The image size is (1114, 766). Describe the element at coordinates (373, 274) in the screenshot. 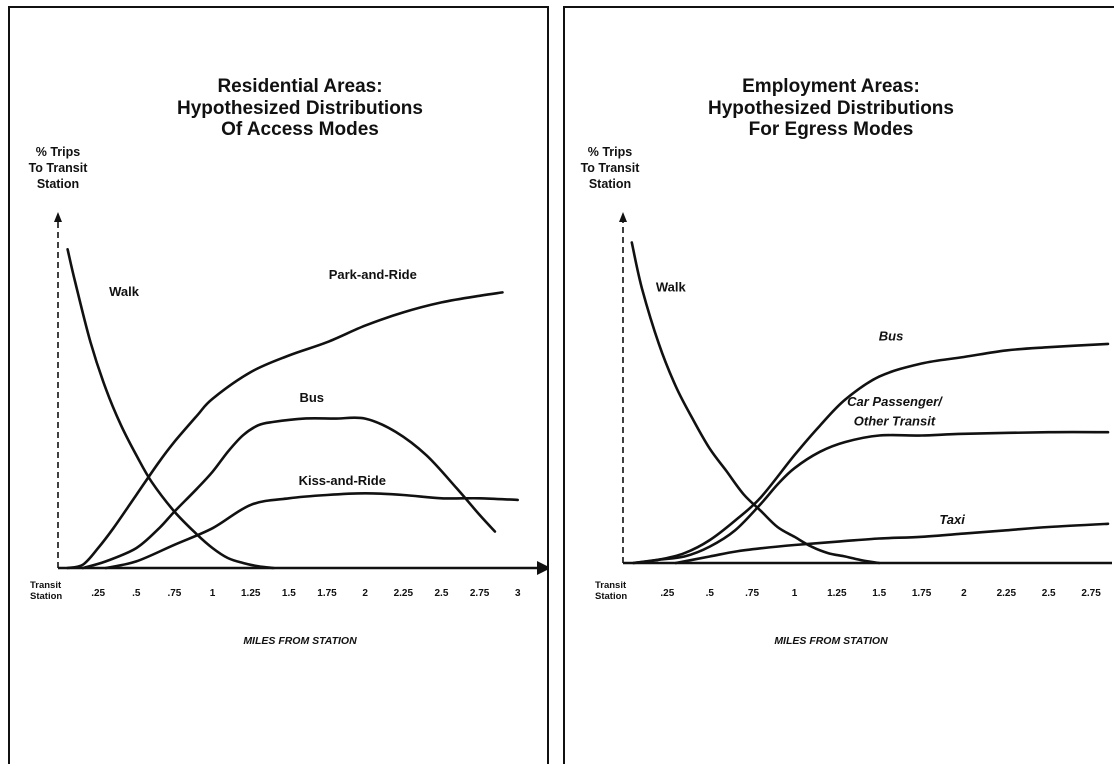

I see `series-label: Park-and-Ride` at that location.